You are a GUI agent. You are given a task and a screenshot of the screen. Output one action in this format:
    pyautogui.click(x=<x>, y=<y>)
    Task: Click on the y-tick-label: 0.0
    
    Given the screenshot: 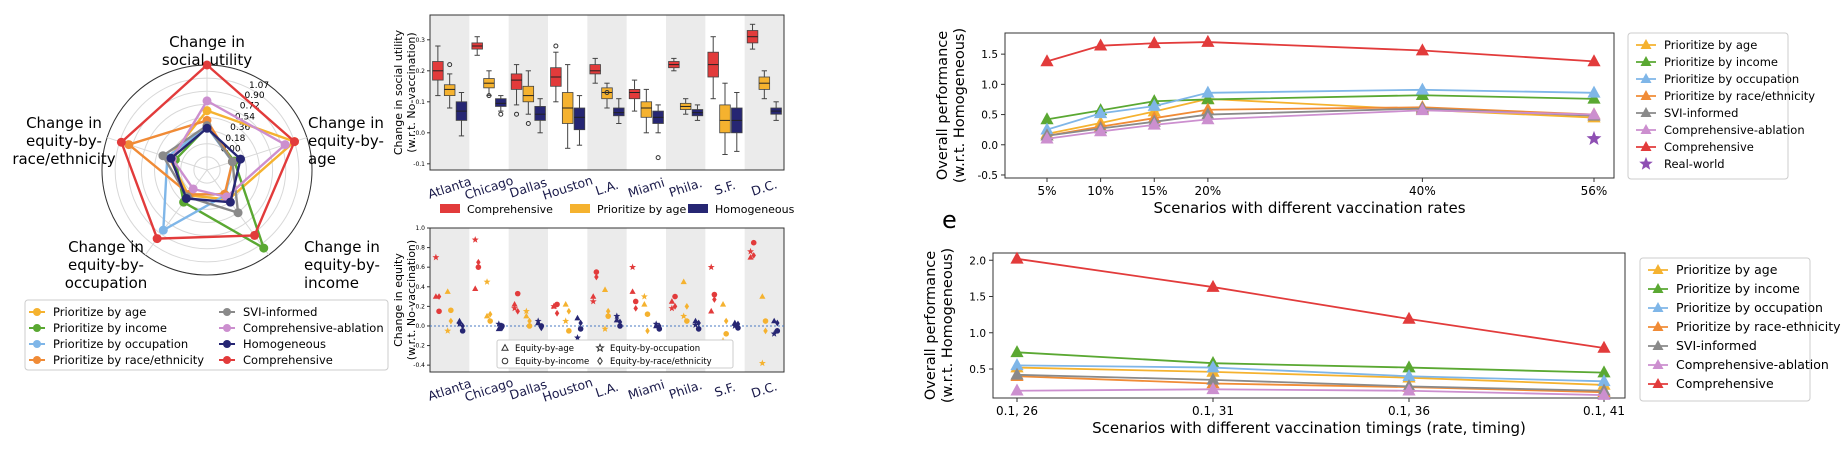 What is the action you would take?
    pyautogui.click(x=989, y=146)
    